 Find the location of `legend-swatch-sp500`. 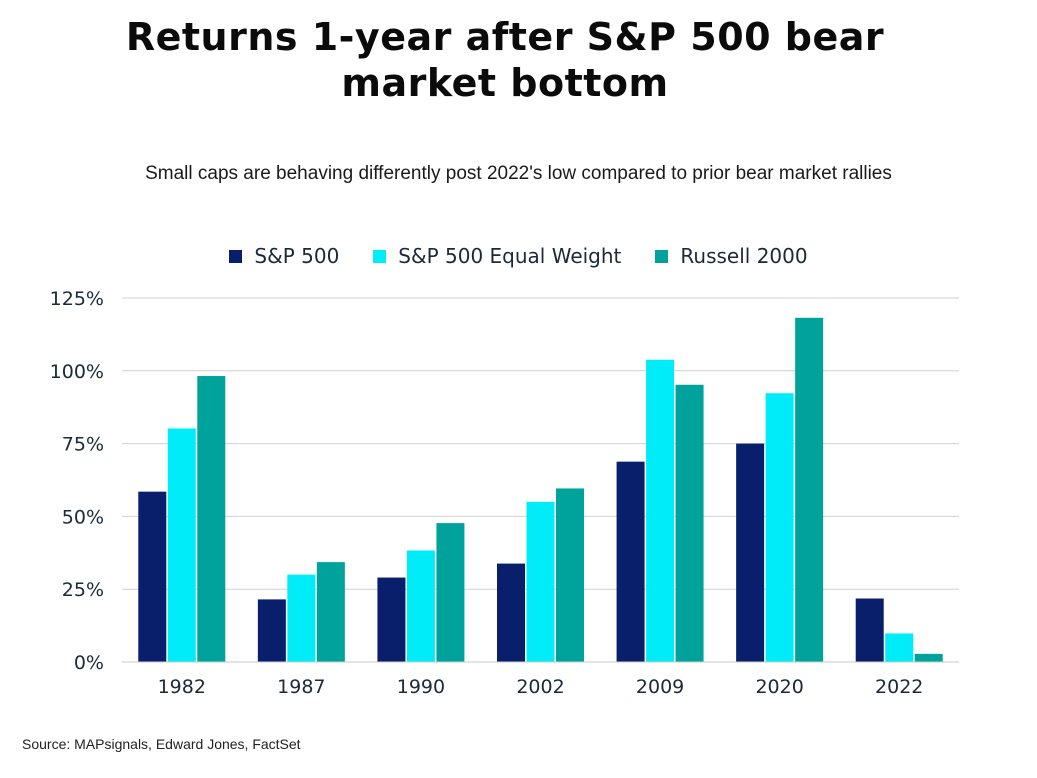

legend-swatch-sp500 is located at coordinates (236, 256).